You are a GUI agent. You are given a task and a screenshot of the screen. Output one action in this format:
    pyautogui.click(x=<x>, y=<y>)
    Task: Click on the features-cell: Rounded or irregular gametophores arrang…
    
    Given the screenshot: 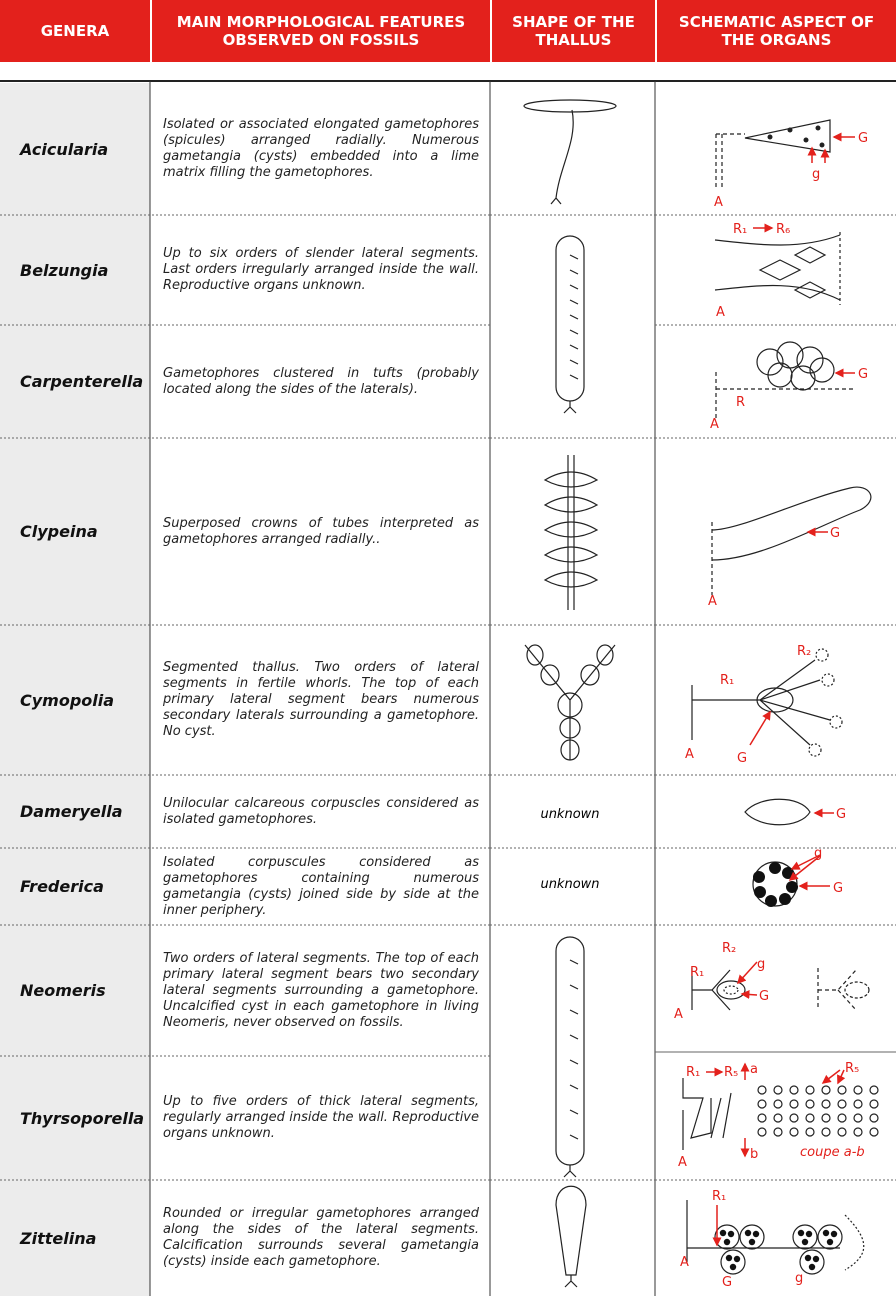 What is the action you would take?
    pyautogui.click(x=321, y=1238)
    